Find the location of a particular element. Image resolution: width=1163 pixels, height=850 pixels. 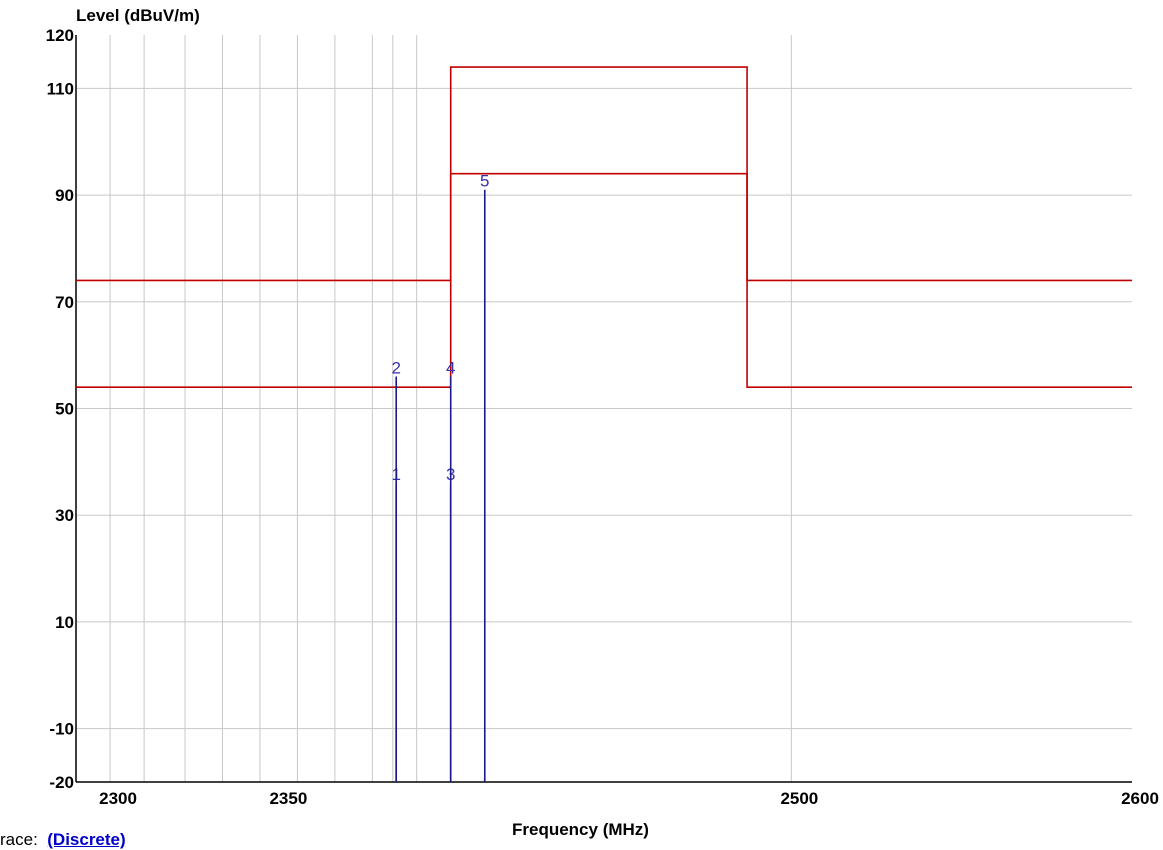

y-tick-label: 70 is located at coordinates (64, 302).